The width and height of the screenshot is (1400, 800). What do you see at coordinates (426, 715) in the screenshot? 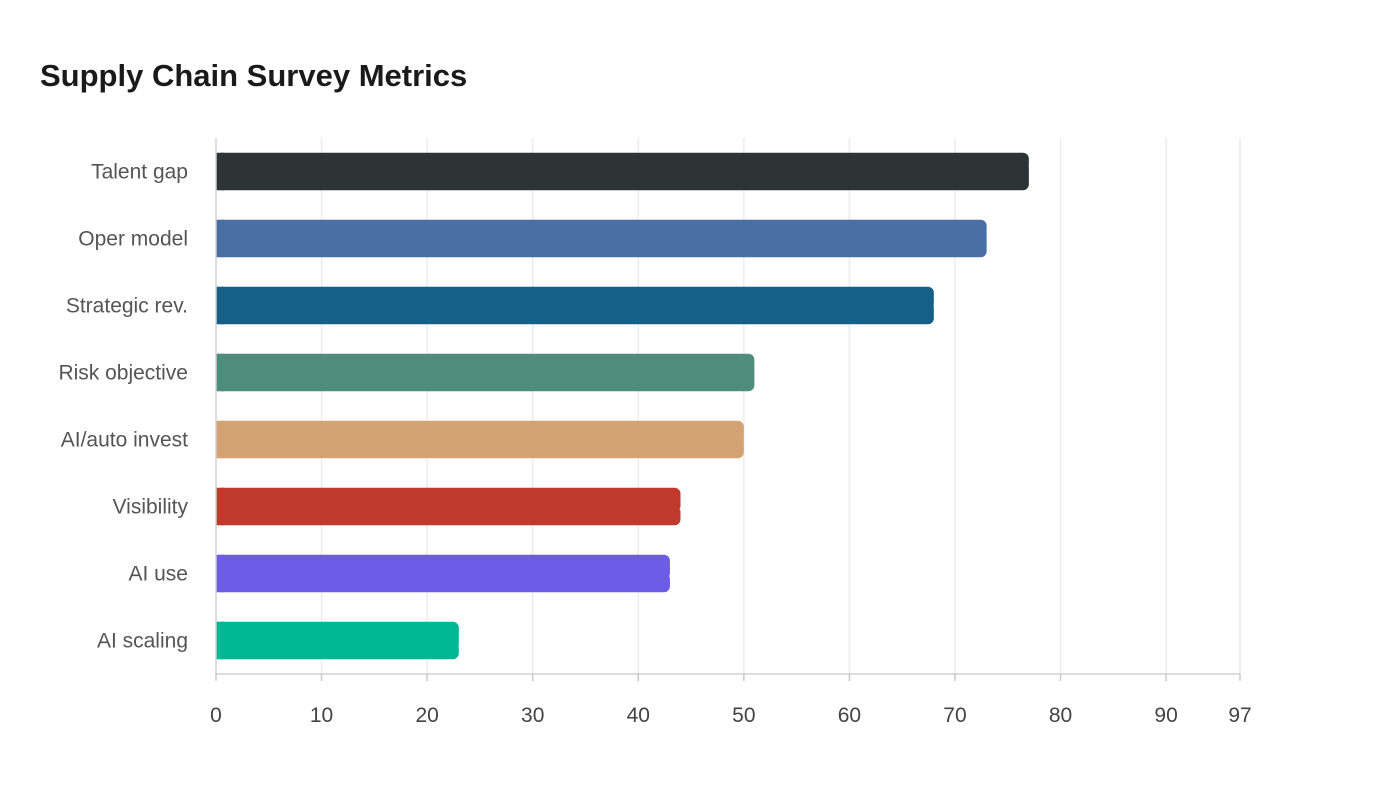
I see `x-tick-label-2: 20` at bounding box center [426, 715].